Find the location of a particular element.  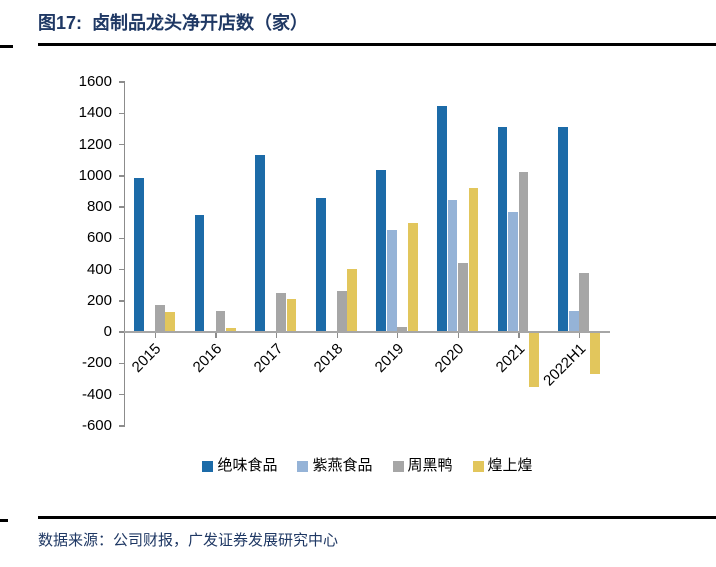

y-axis-label: -200 is located at coordinates (96, 363).